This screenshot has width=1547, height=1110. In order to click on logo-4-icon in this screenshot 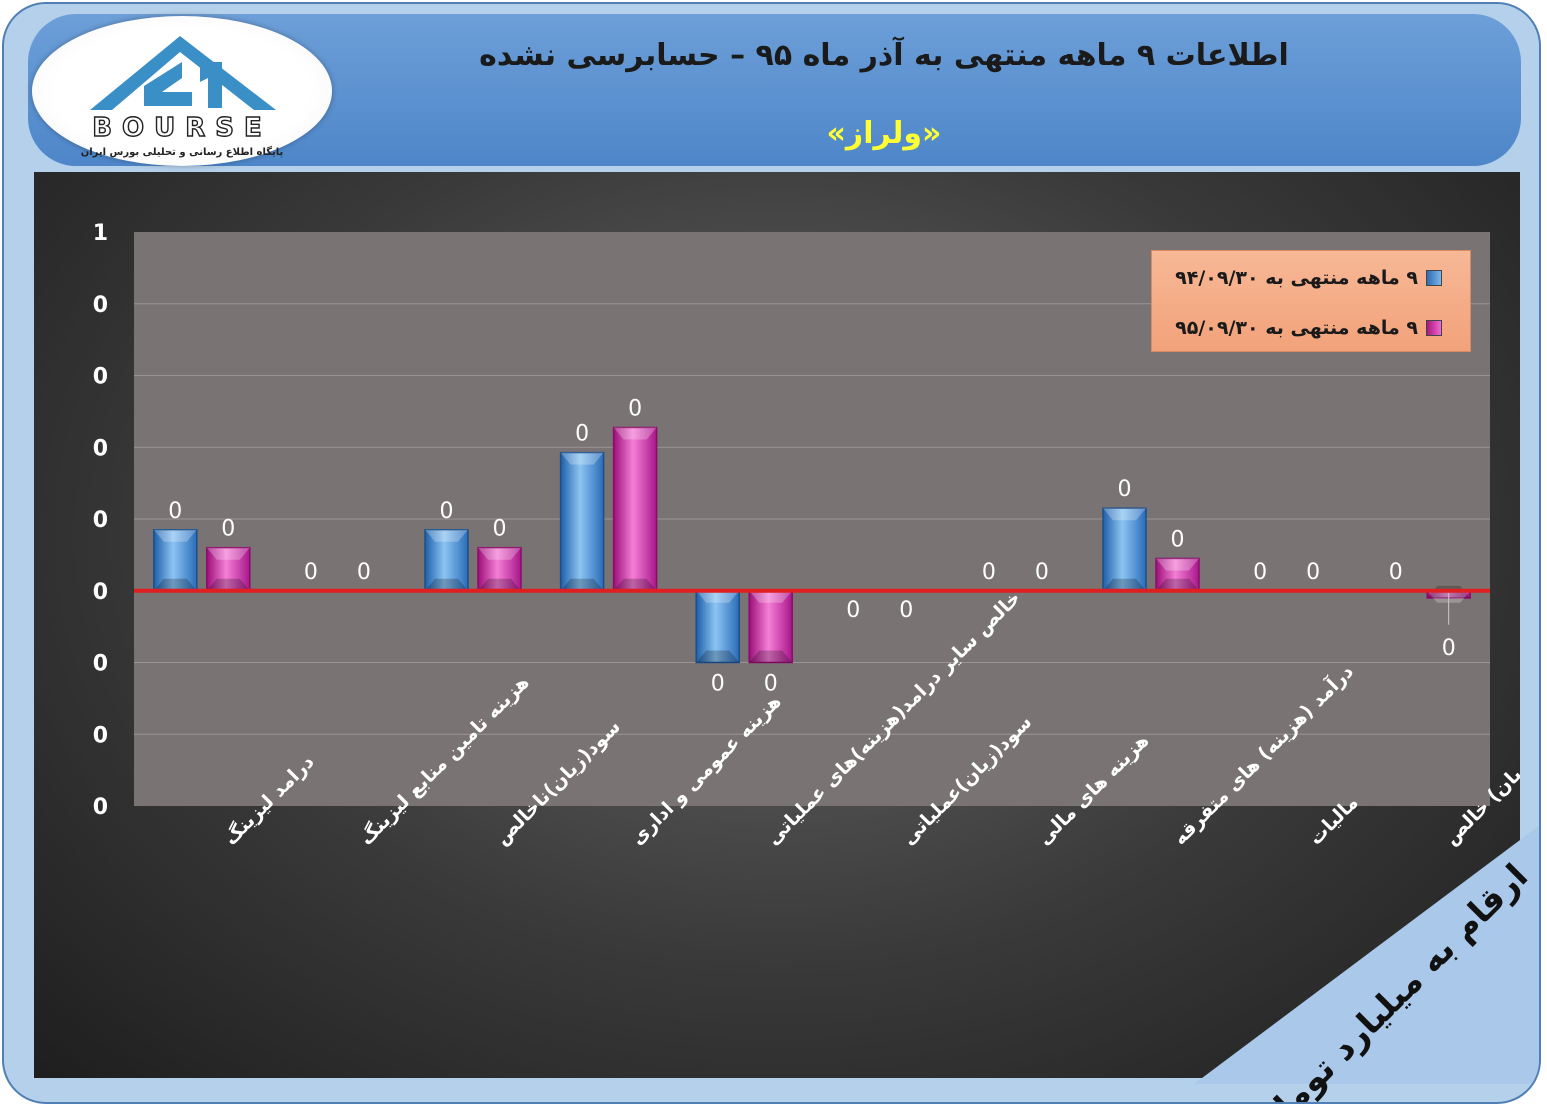, I will do `click(211, 85)`.